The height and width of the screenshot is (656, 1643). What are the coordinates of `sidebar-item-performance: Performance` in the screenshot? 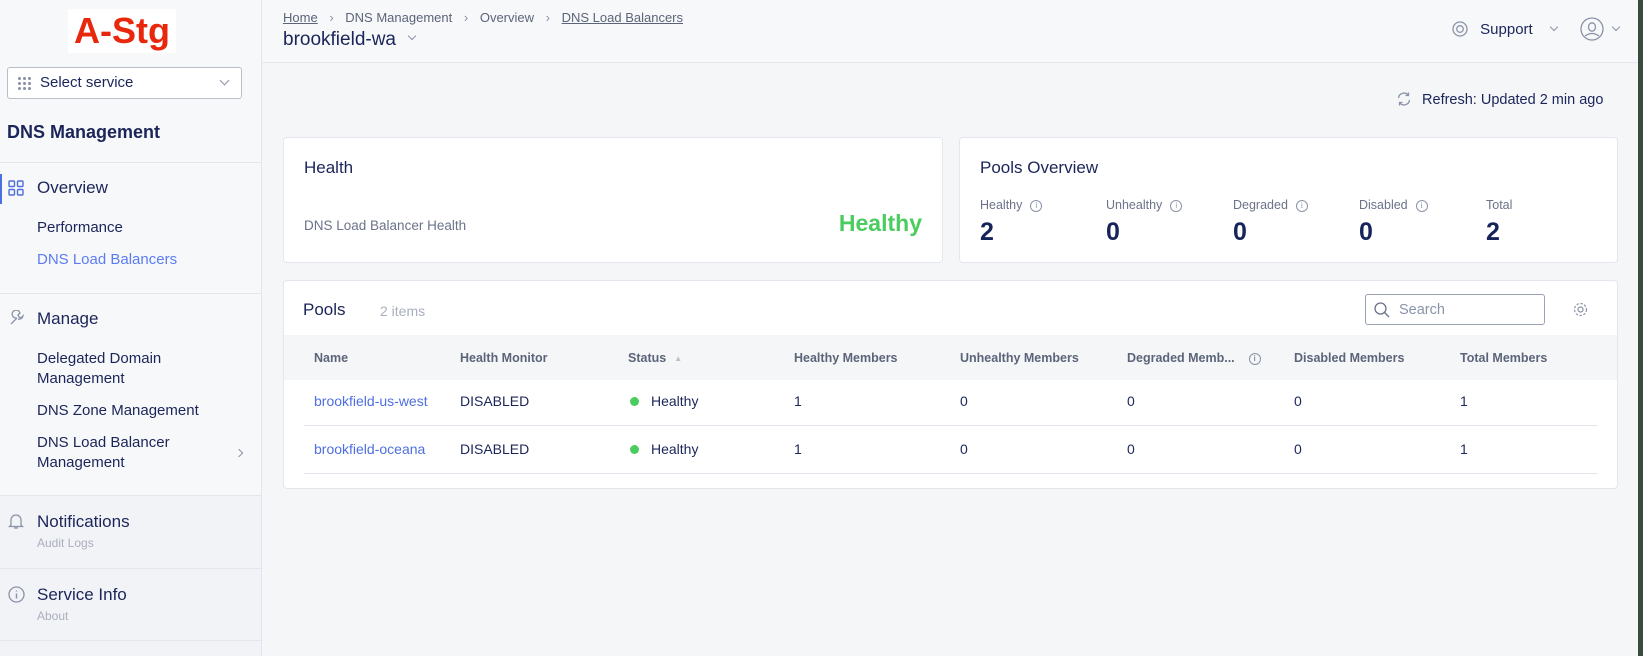 It's located at (80, 227).